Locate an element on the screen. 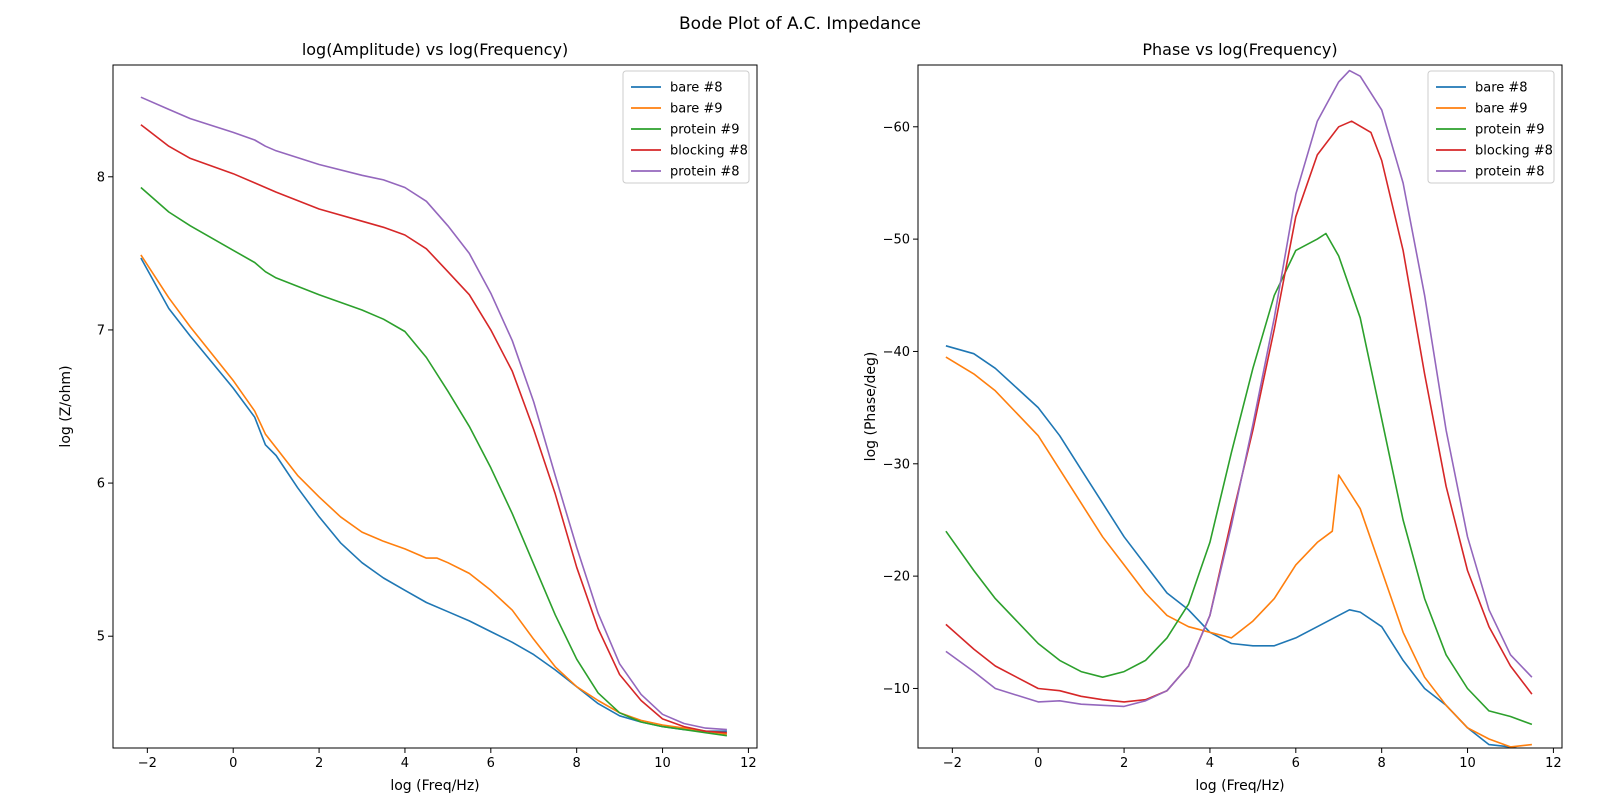  y-tick-label: −20 is located at coordinates (896, 577).